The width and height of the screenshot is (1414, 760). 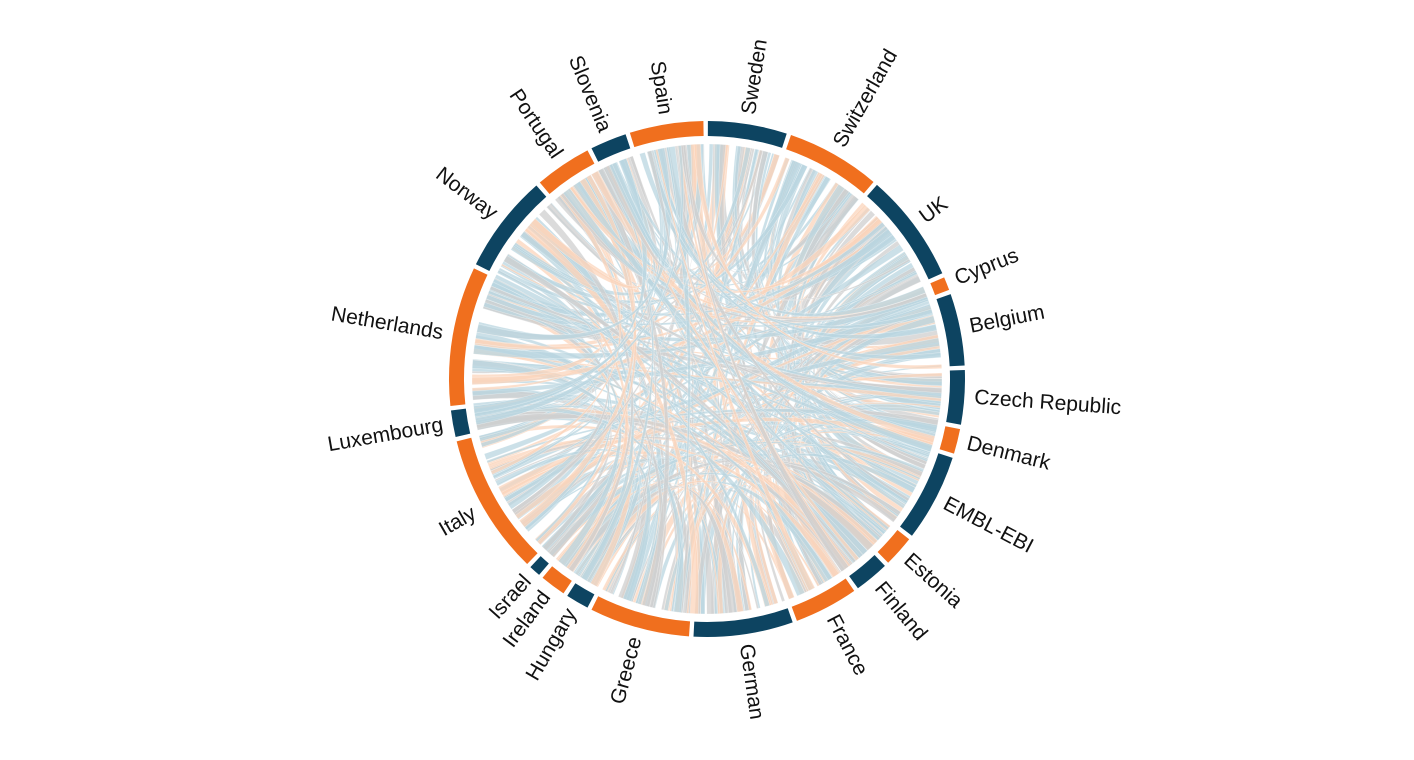 I want to click on segment-label-france: France, so click(x=847, y=645).